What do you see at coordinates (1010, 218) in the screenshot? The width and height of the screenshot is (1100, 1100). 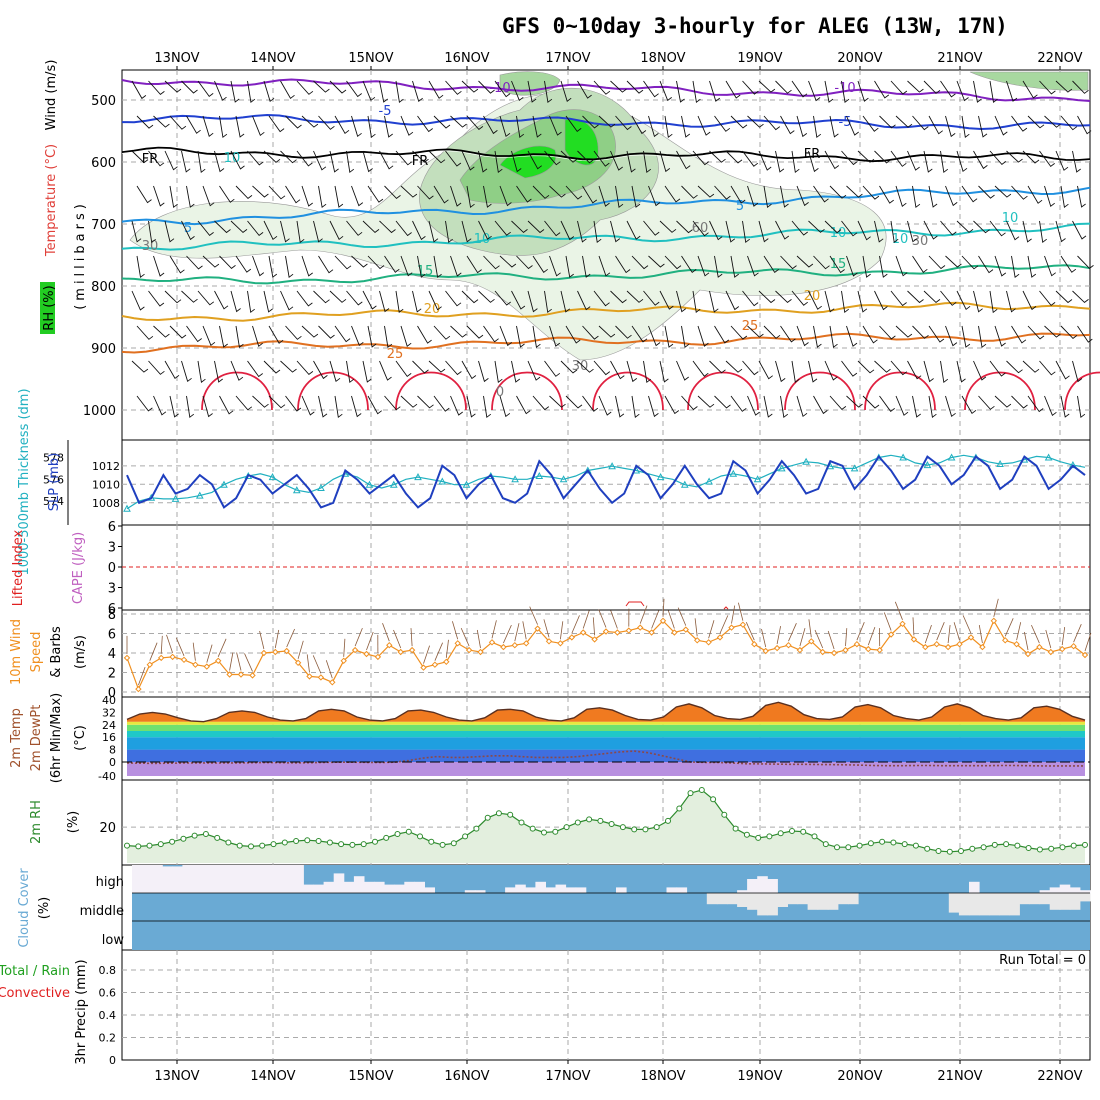 I see `contour-label-21: 10` at bounding box center [1010, 218].